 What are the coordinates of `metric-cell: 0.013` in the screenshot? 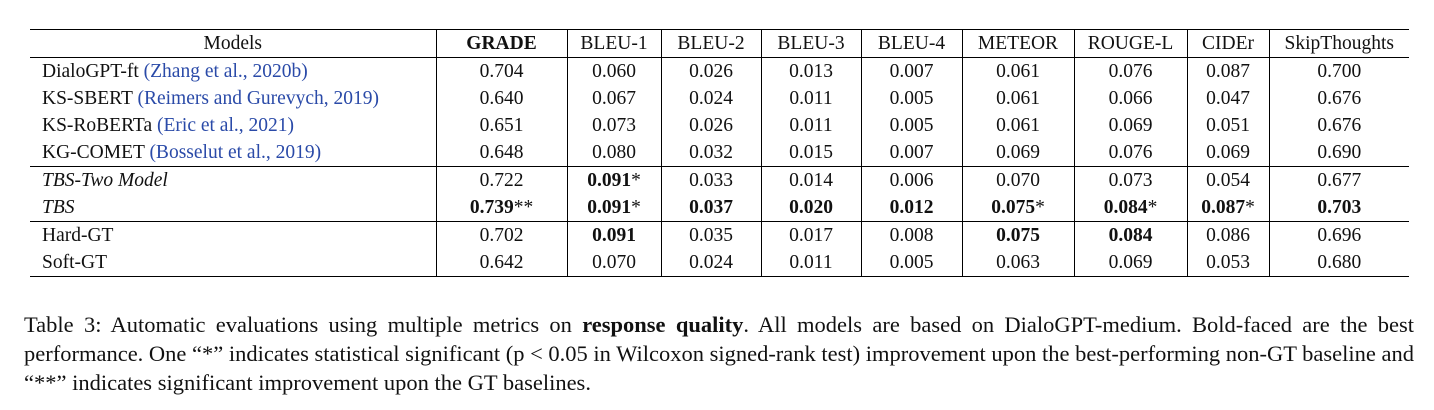 It's located at (811, 71).